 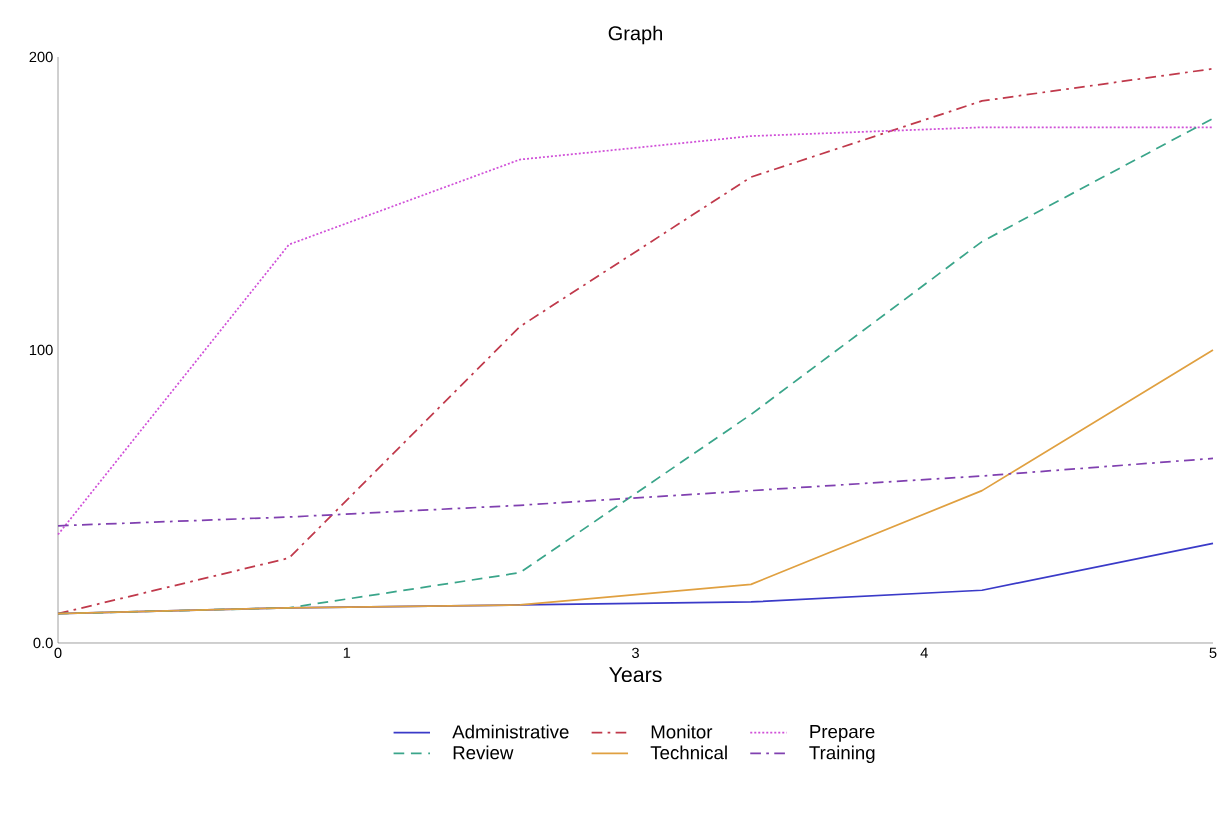 What do you see at coordinates (635, 675) in the screenshot?
I see `x-axis-title: Years` at bounding box center [635, 675].